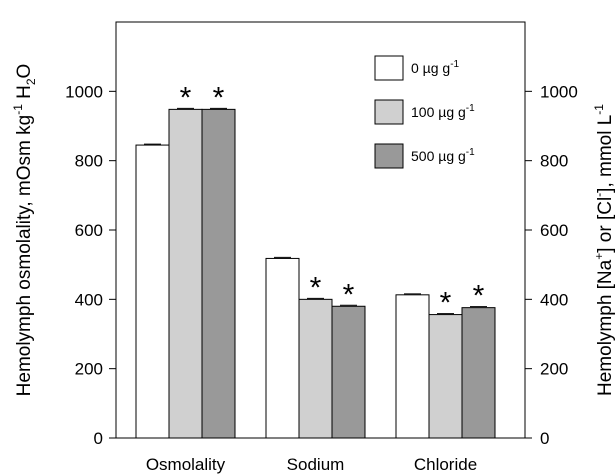 This screenshot has height=474, width=615. I want to click on legend-label: 100 µg g-1, so click(443, 111).